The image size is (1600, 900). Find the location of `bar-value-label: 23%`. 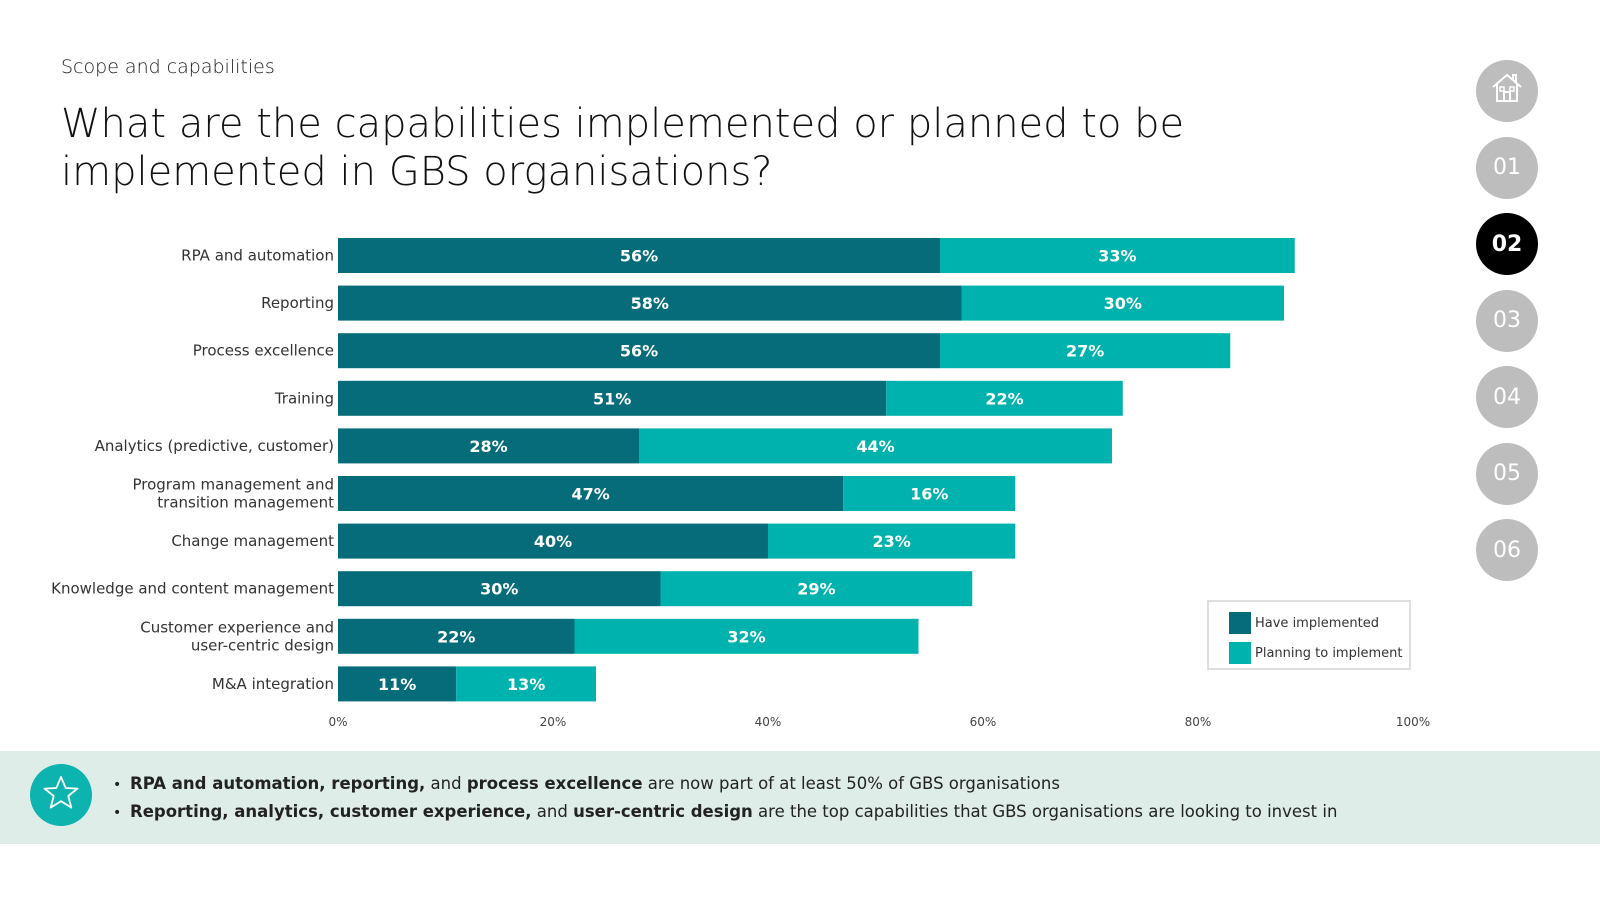

bar-value-label: 23% is located at coordinates (891, 541).